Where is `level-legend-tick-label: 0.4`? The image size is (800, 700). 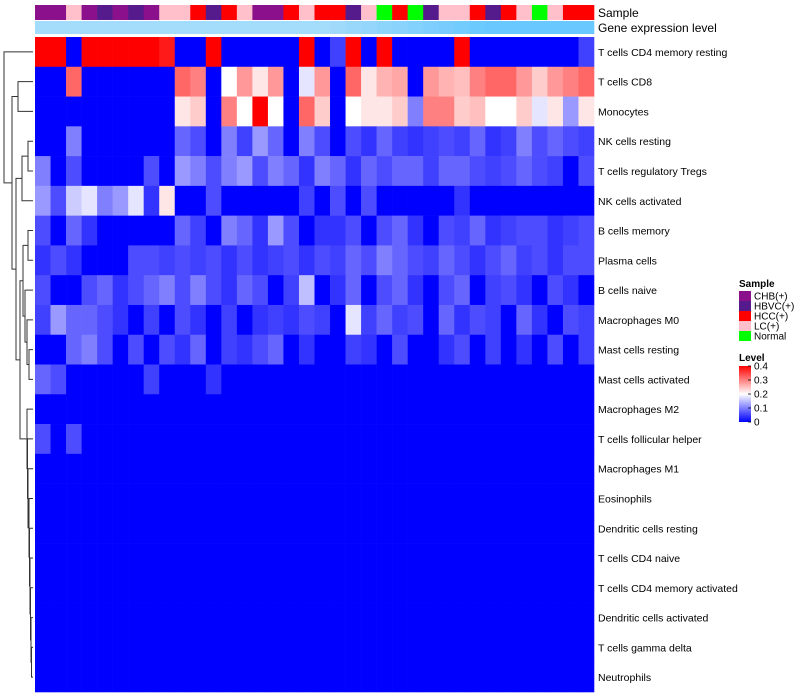
level-legend-tick-label: 0.4 is located at coordinates (761, 367).